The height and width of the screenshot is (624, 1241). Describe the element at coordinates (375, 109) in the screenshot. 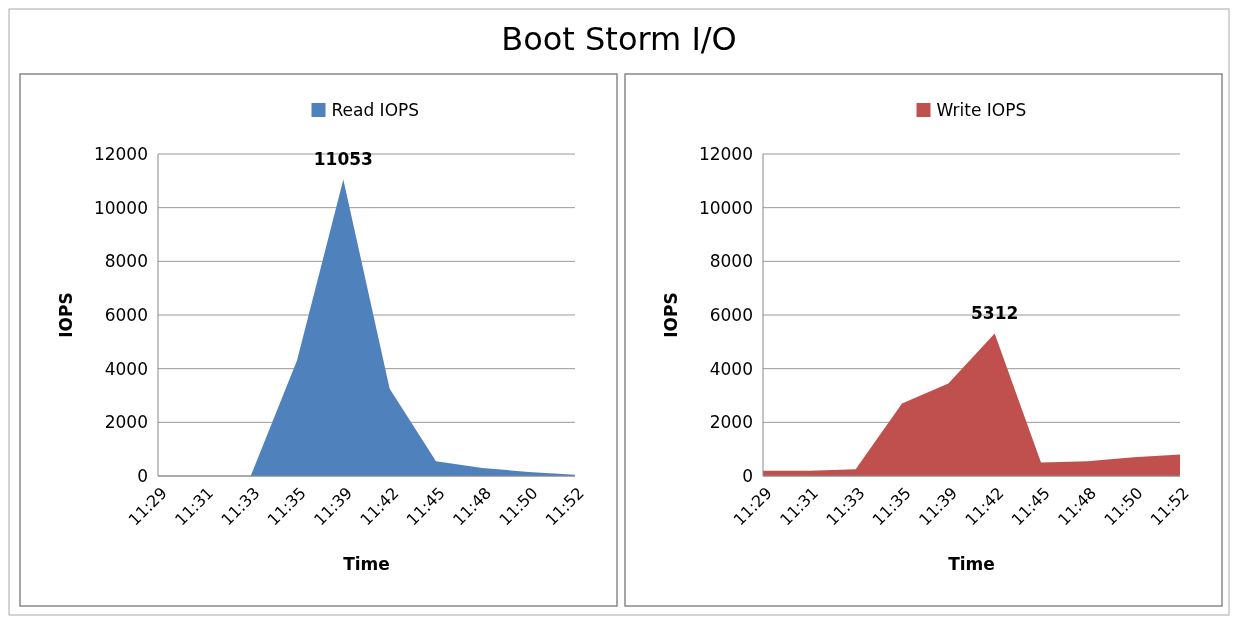

I see `legend-label: Read IOPS` at that location.